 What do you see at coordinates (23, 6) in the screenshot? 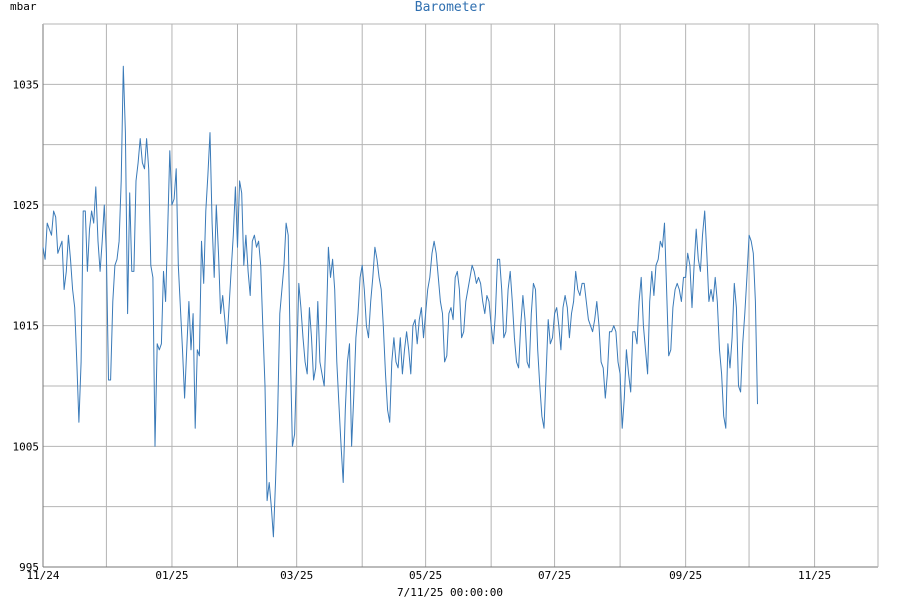
I see `y-axis-unit: mbar` at bounding box center [23, 6].